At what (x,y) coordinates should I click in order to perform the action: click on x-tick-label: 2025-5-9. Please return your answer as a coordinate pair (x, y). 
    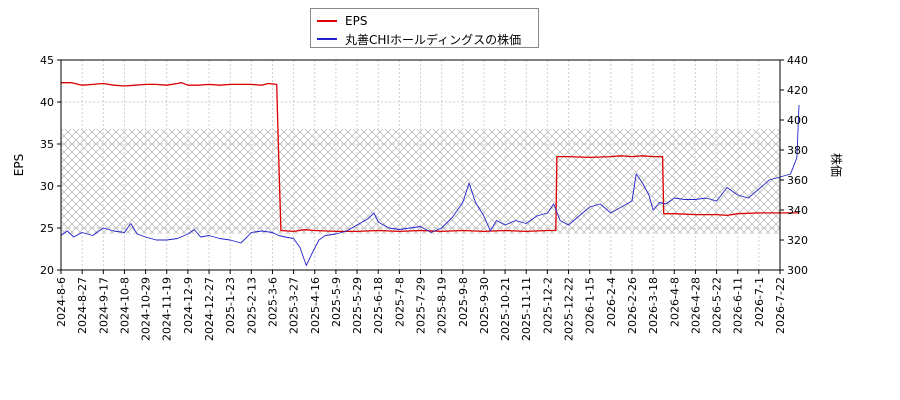
    Looking at the image, I should click on (336, 302).